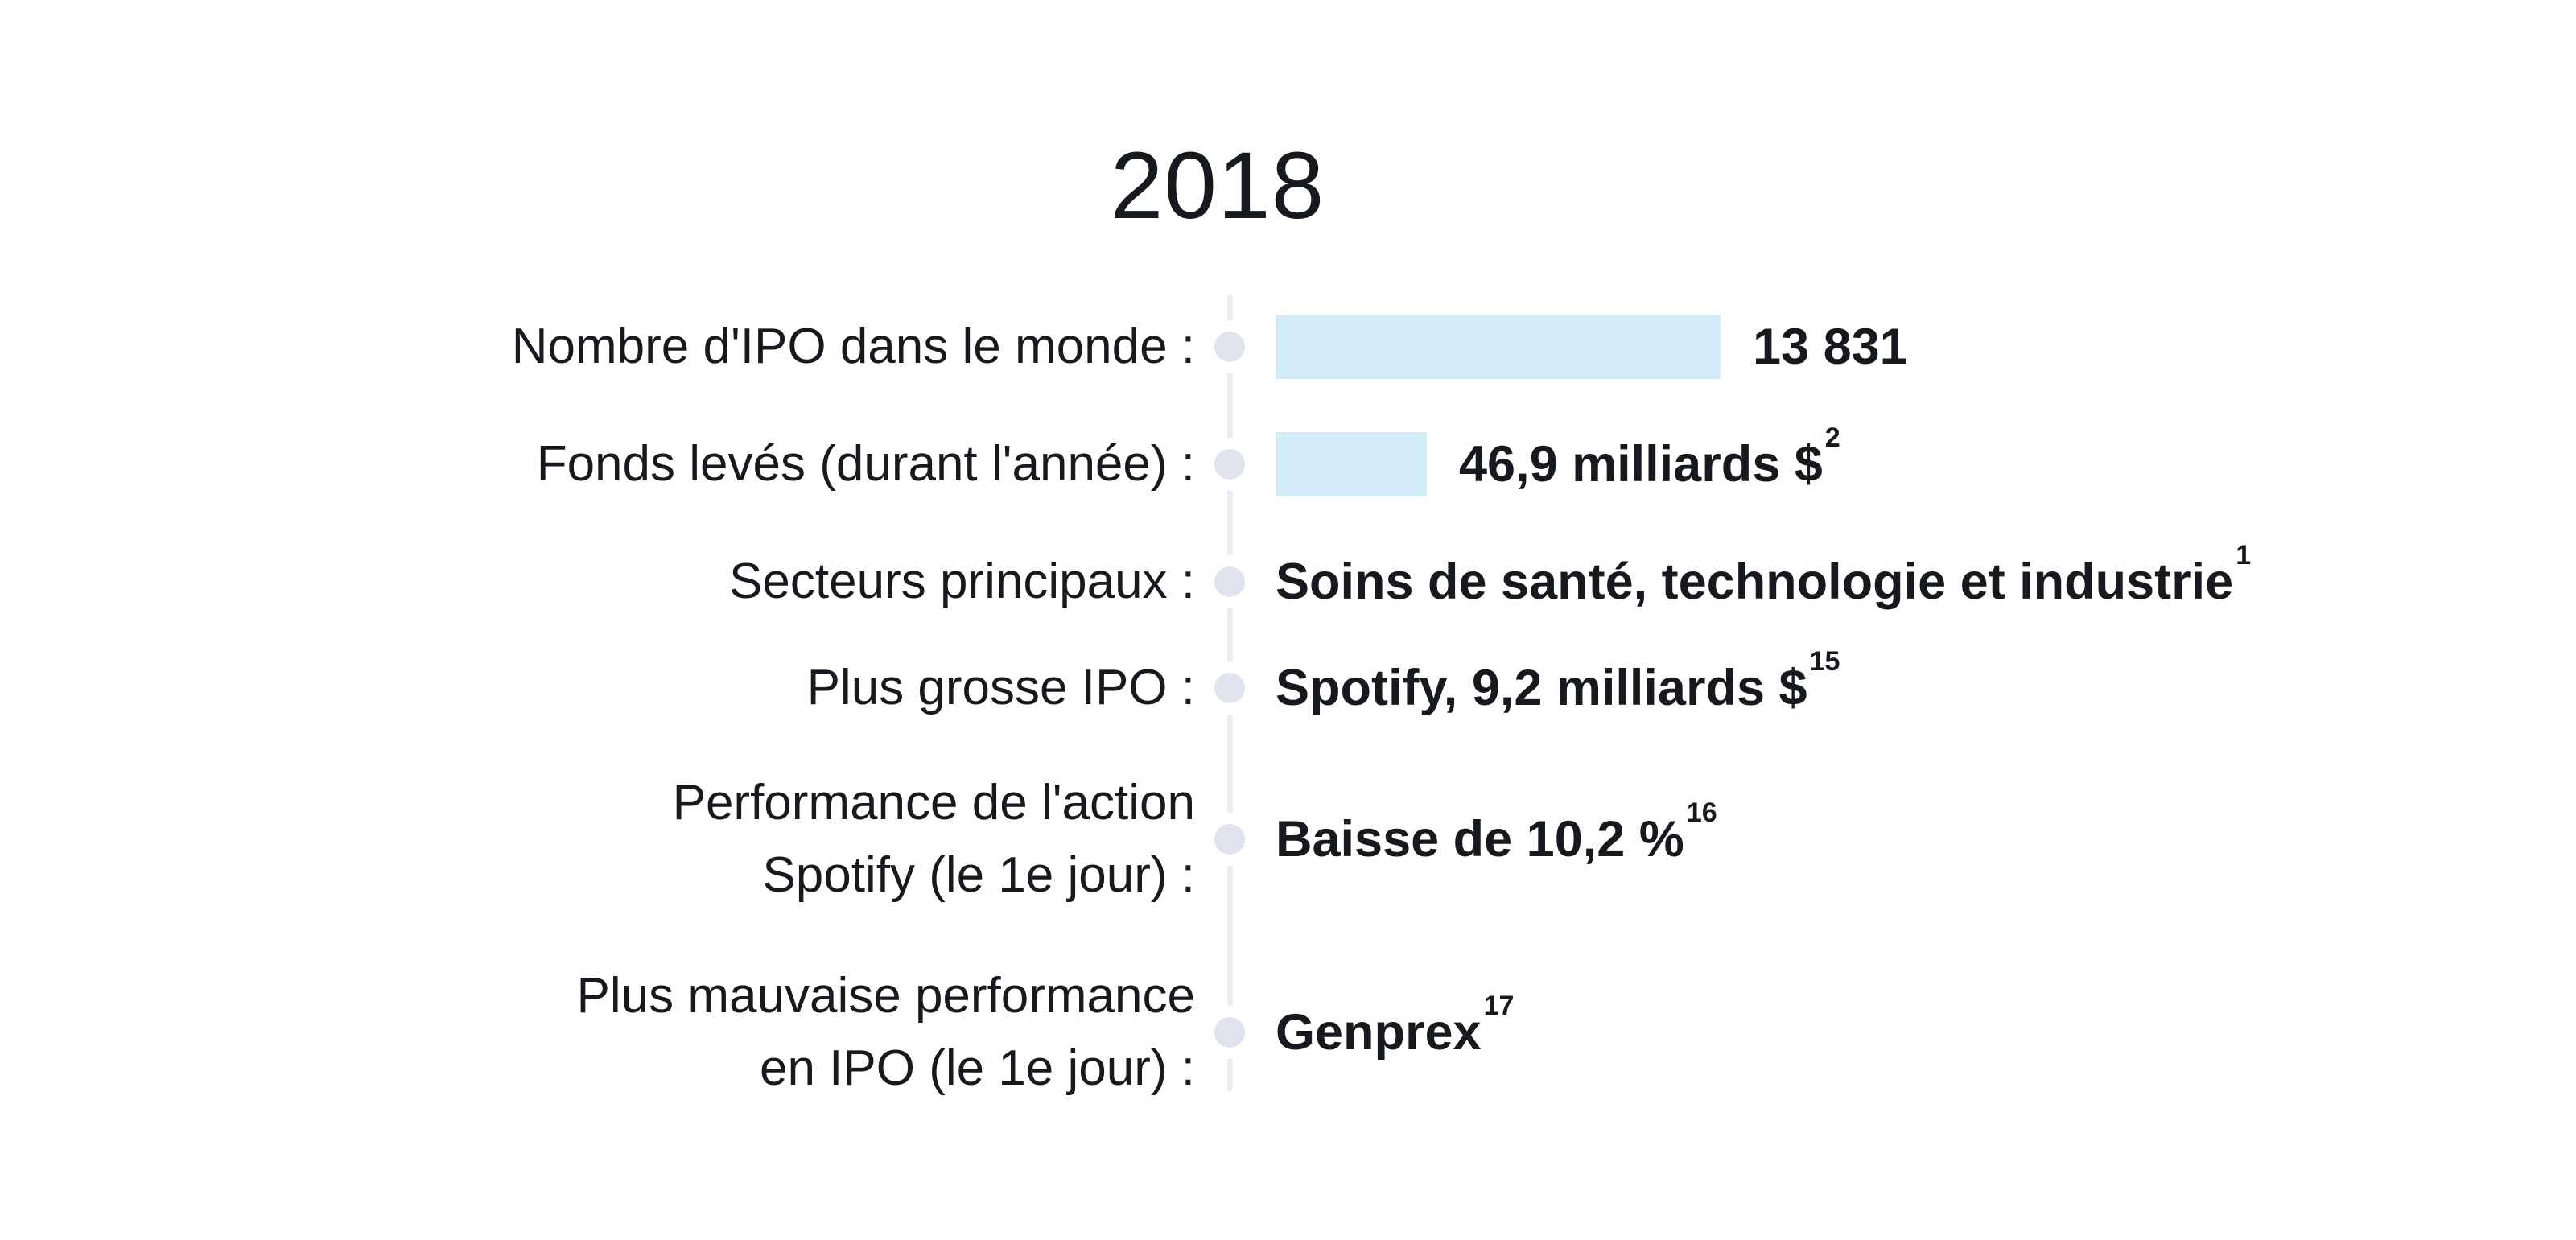 This screenshot has width=2576, height=1240. What do you see at coordinates (962, 581) in the screenshot?
I see `row-label-main-sectors: Secteurs principaux :` at bounding box center [962, 581].